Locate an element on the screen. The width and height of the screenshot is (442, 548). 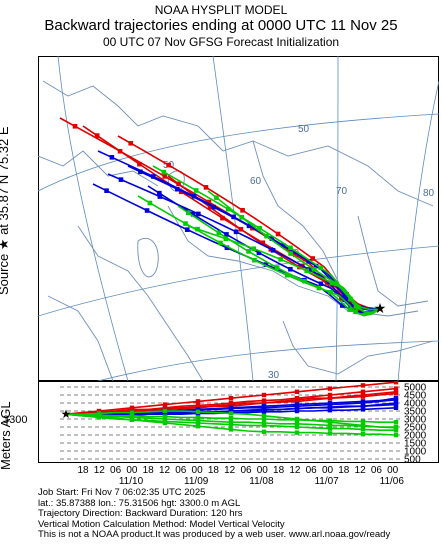
lon-label-60: 60 is located at coordinates (256, 181).